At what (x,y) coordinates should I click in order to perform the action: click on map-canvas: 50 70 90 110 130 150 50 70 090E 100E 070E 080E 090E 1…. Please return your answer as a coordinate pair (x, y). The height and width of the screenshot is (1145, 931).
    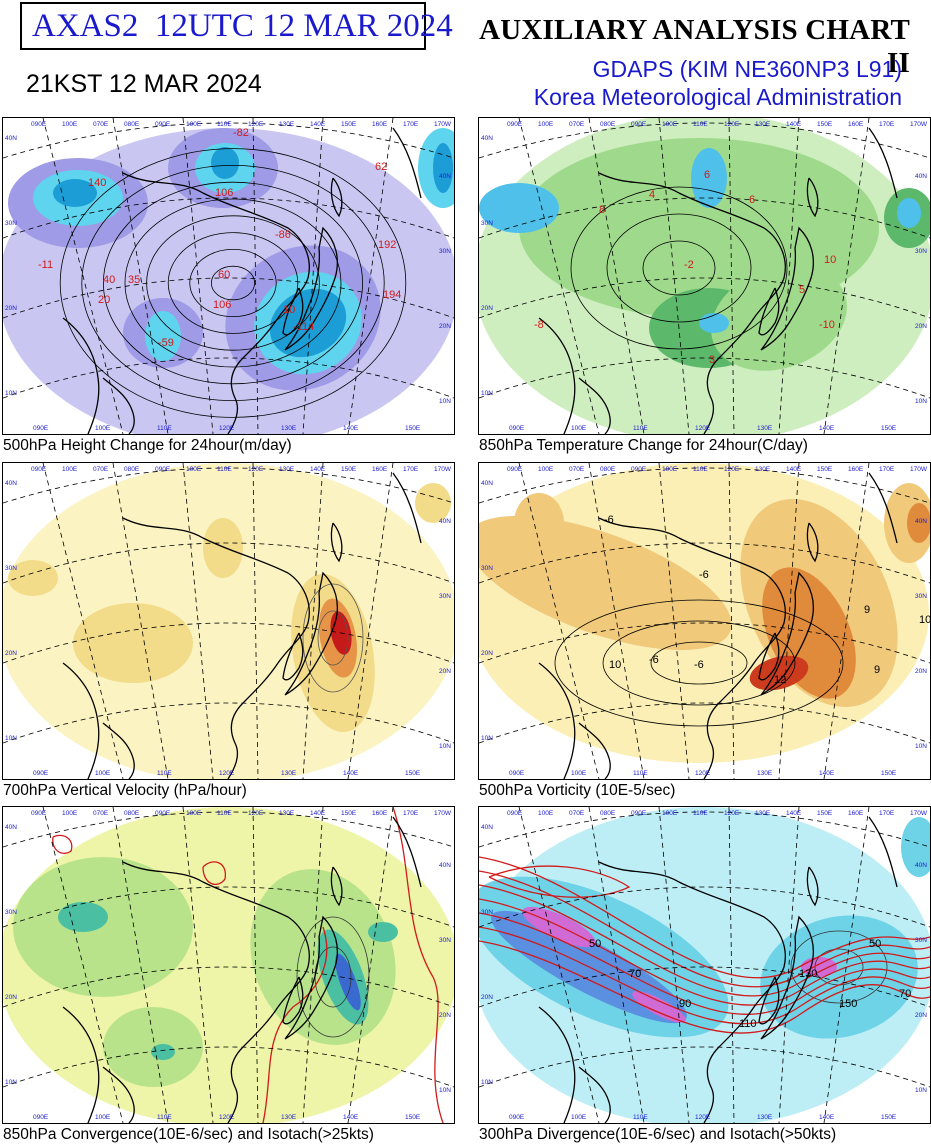
    Looking at the image, I should click on (704, 965).